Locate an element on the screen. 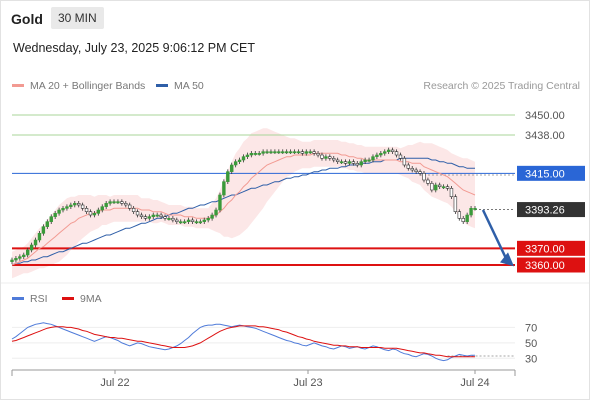 This screenshot has width=590, height=400. x-tick-label: Jul 24 is located at coordinates (474, 383).